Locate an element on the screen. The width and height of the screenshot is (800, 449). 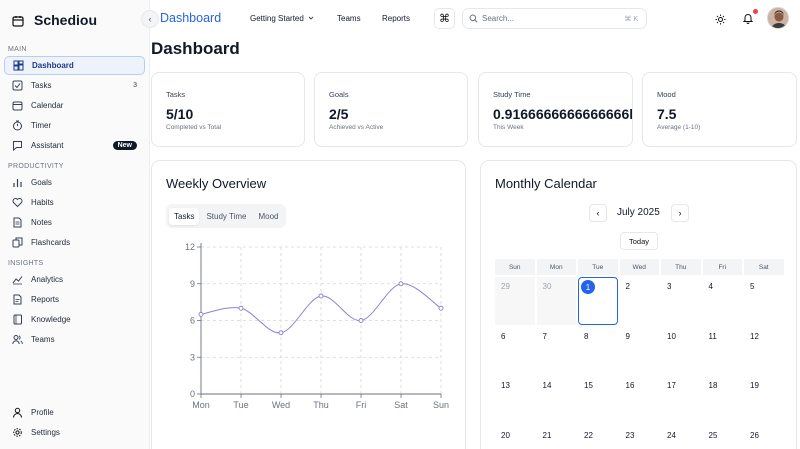
chevron-down-icon is located at coordinates (311, 18).